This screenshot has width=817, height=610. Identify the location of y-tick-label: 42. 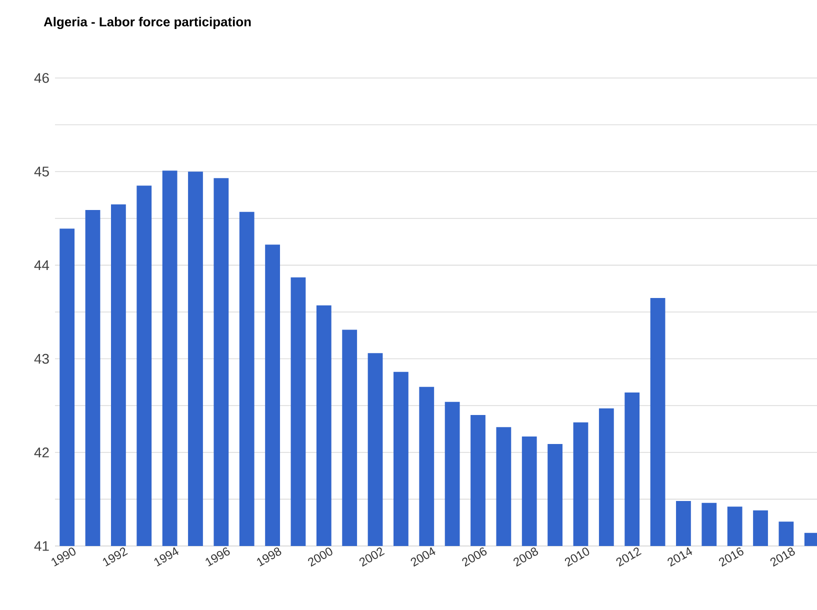
(41, 453).